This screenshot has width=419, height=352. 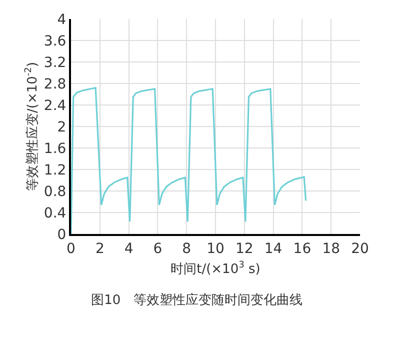 What do you see at coordinates (215, 248) in the screenshot?
I see `x-tick-label: 10` at bounding box center [215, 248].